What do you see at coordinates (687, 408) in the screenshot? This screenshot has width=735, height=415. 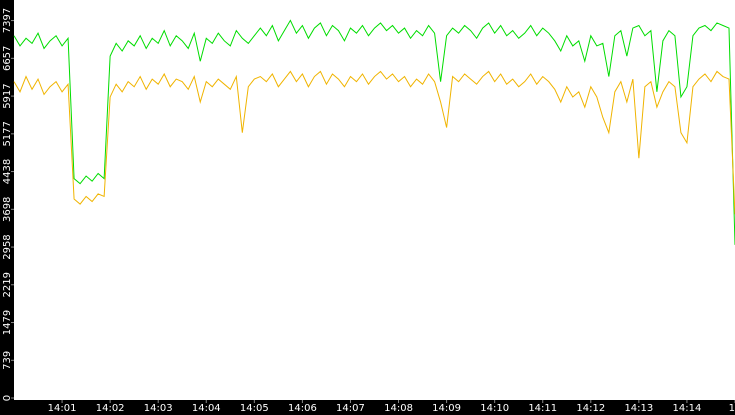 I see `x-tick-label: 14:14` at bounding box center [687, 408].